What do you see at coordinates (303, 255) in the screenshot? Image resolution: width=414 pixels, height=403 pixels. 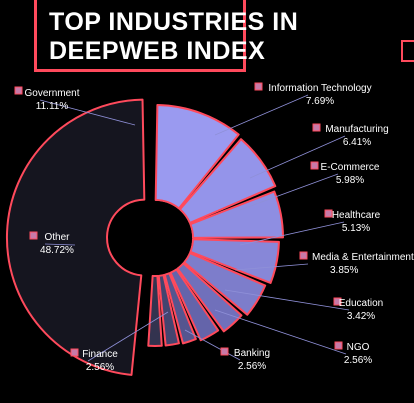 I see `legend-marker-media-entertainment` at bounding box center [303, 255].